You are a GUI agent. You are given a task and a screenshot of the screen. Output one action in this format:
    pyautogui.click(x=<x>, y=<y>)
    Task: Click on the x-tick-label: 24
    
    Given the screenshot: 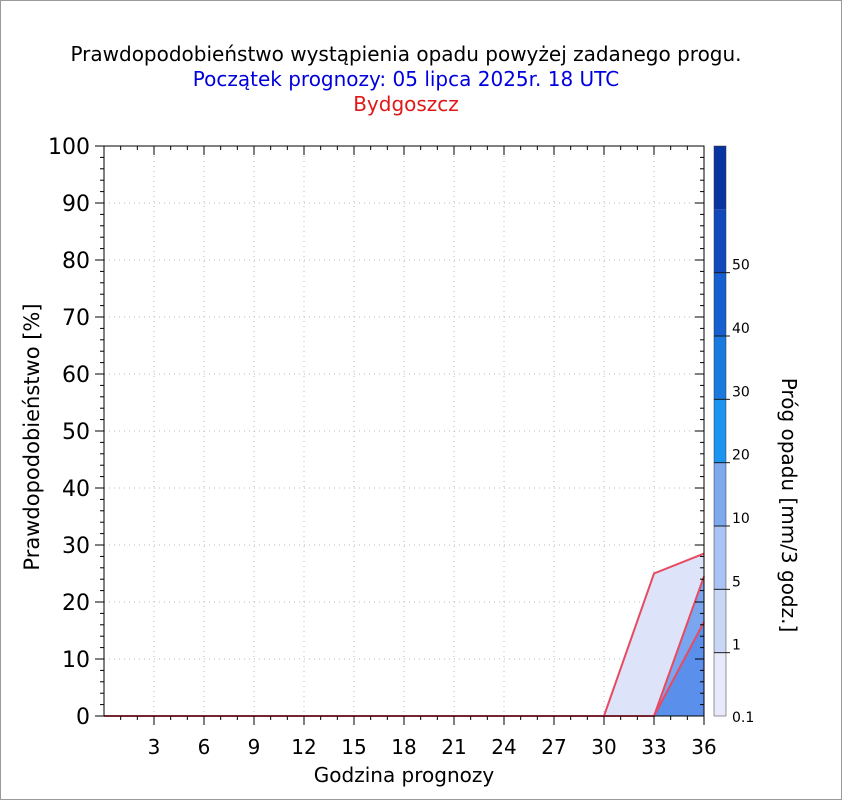 What is the action you would take?
    pyautogui.click(x=503, y=747)
    